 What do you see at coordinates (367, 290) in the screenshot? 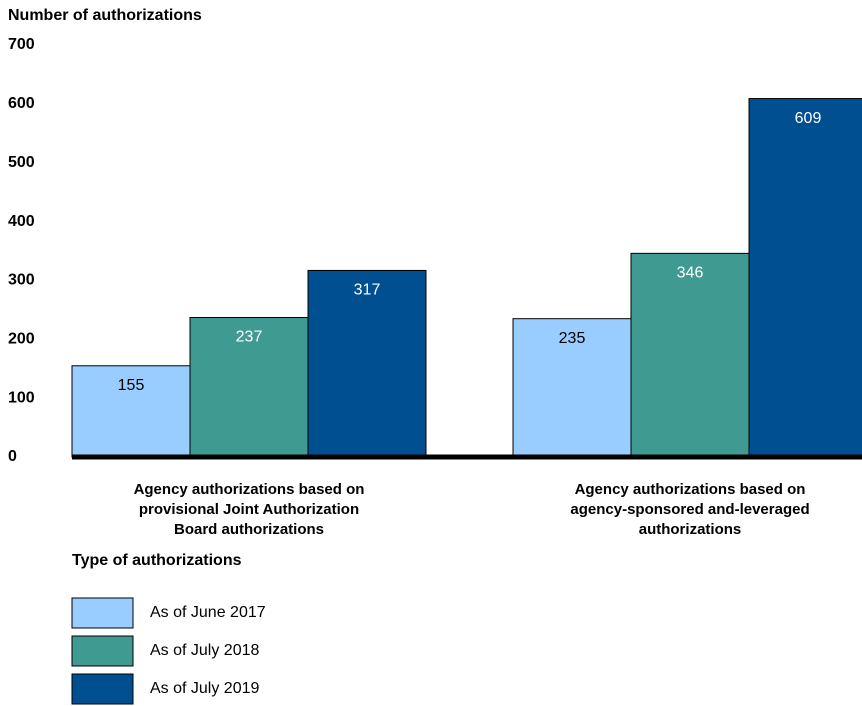
I see `value-label: 317` at bounding box center [367, 290].